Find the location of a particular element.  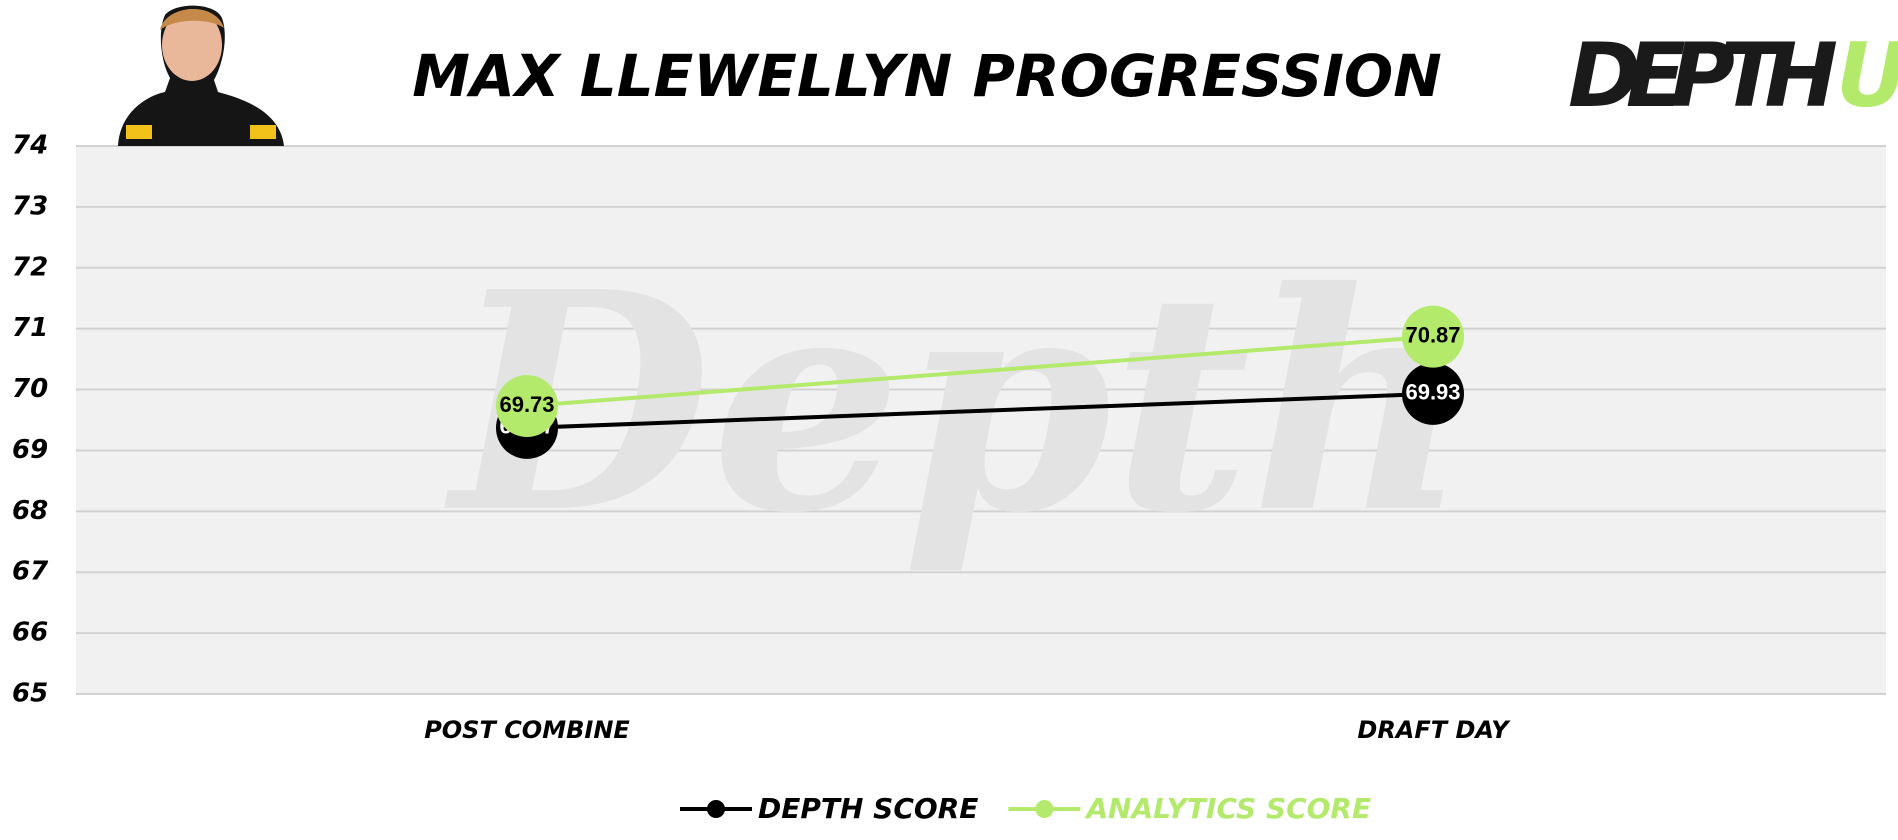

data-label: 69.73 is located at coordinates (526, 404).